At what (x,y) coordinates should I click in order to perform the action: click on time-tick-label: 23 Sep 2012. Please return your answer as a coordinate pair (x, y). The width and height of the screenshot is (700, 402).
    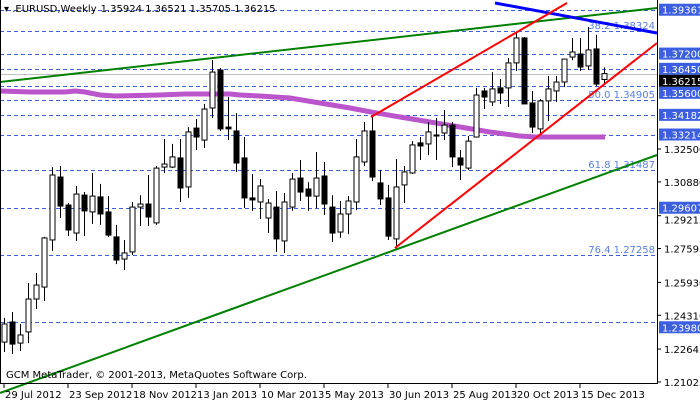
    Looking at the image, I should click on (100, 395).